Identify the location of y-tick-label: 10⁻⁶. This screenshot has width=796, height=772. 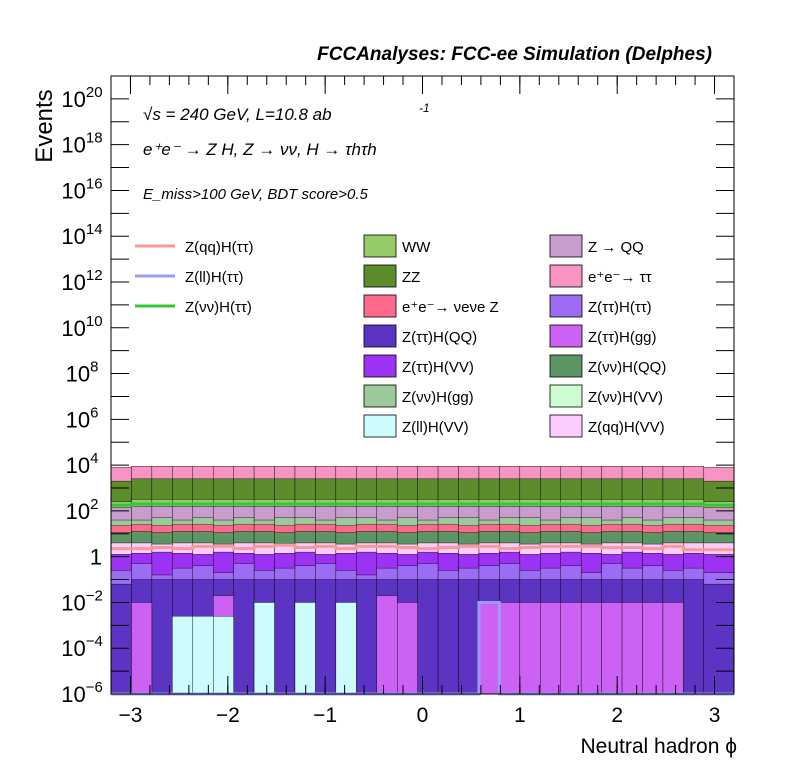
(82, 693).